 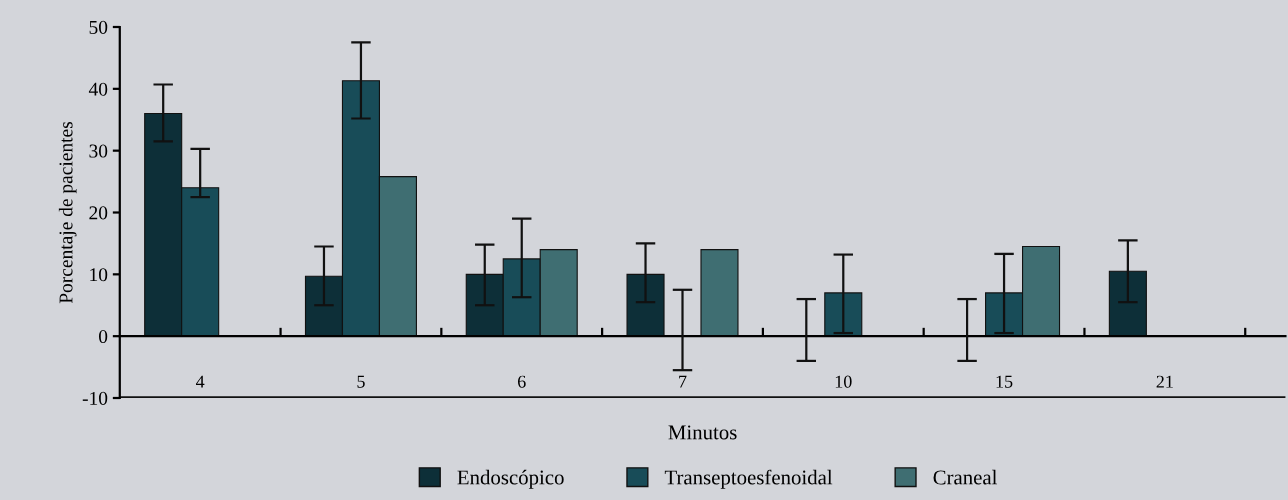 What do you see at coordinates (98, 151) in the screenshot?
I see `y-tick-label: 30` at bounding box center [98, 151].